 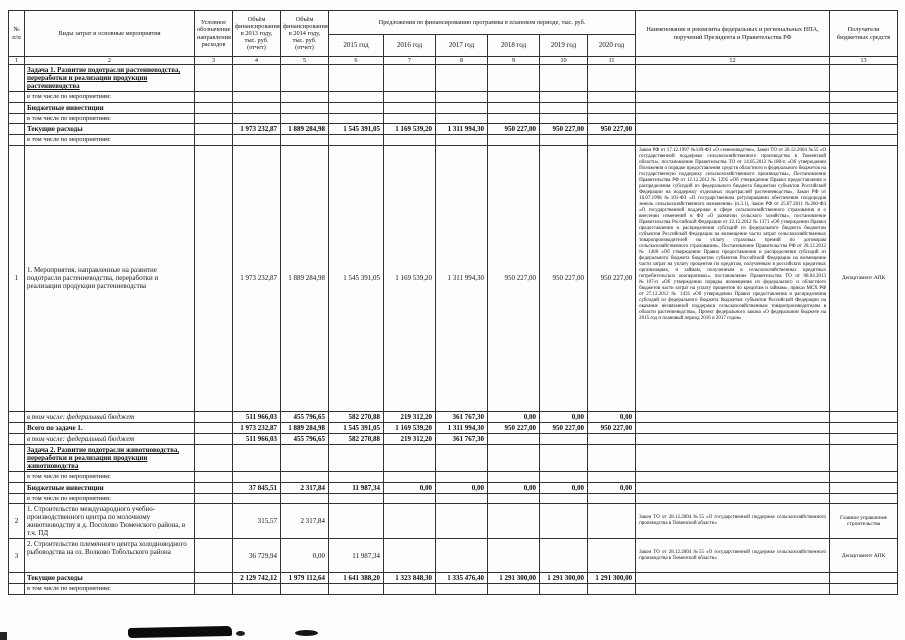 What do you see at coordinates (304, 278) in the screenshot?
I see `value-2014-cell: 1 889 284,98` at bounding box center [304, 278].